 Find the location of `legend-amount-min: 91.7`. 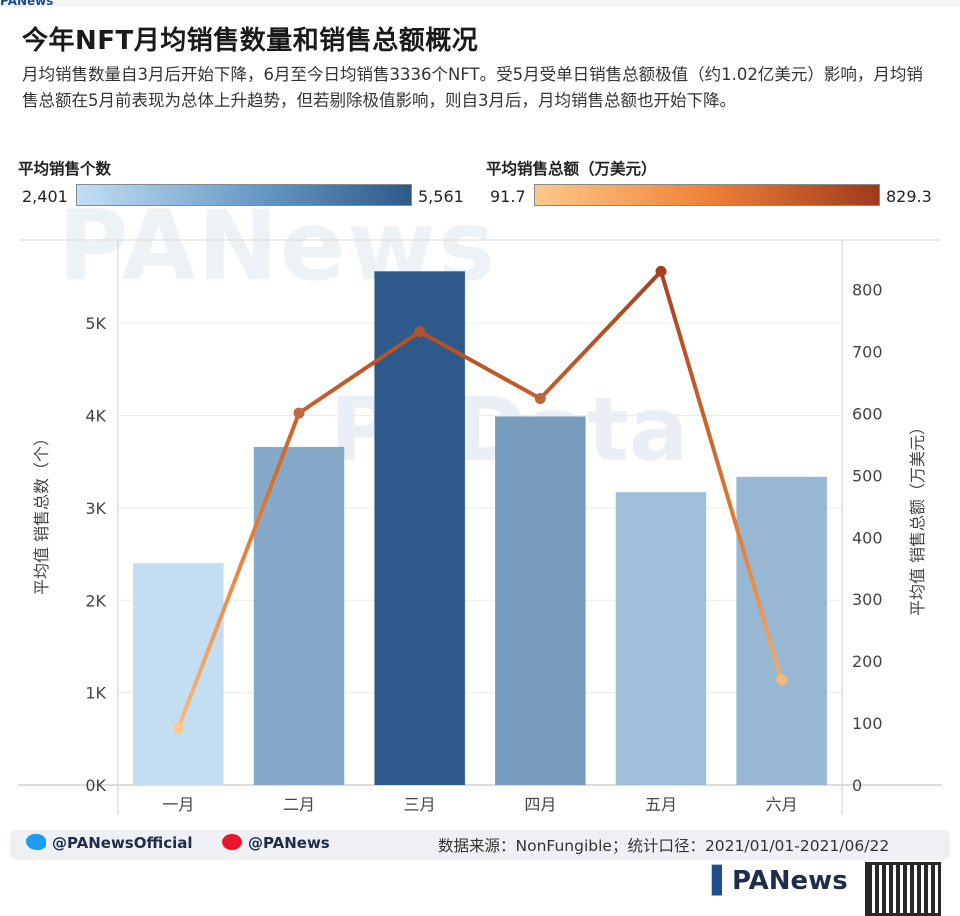

legend-amount-min: 91.7 is located at coordinates (508, 196).